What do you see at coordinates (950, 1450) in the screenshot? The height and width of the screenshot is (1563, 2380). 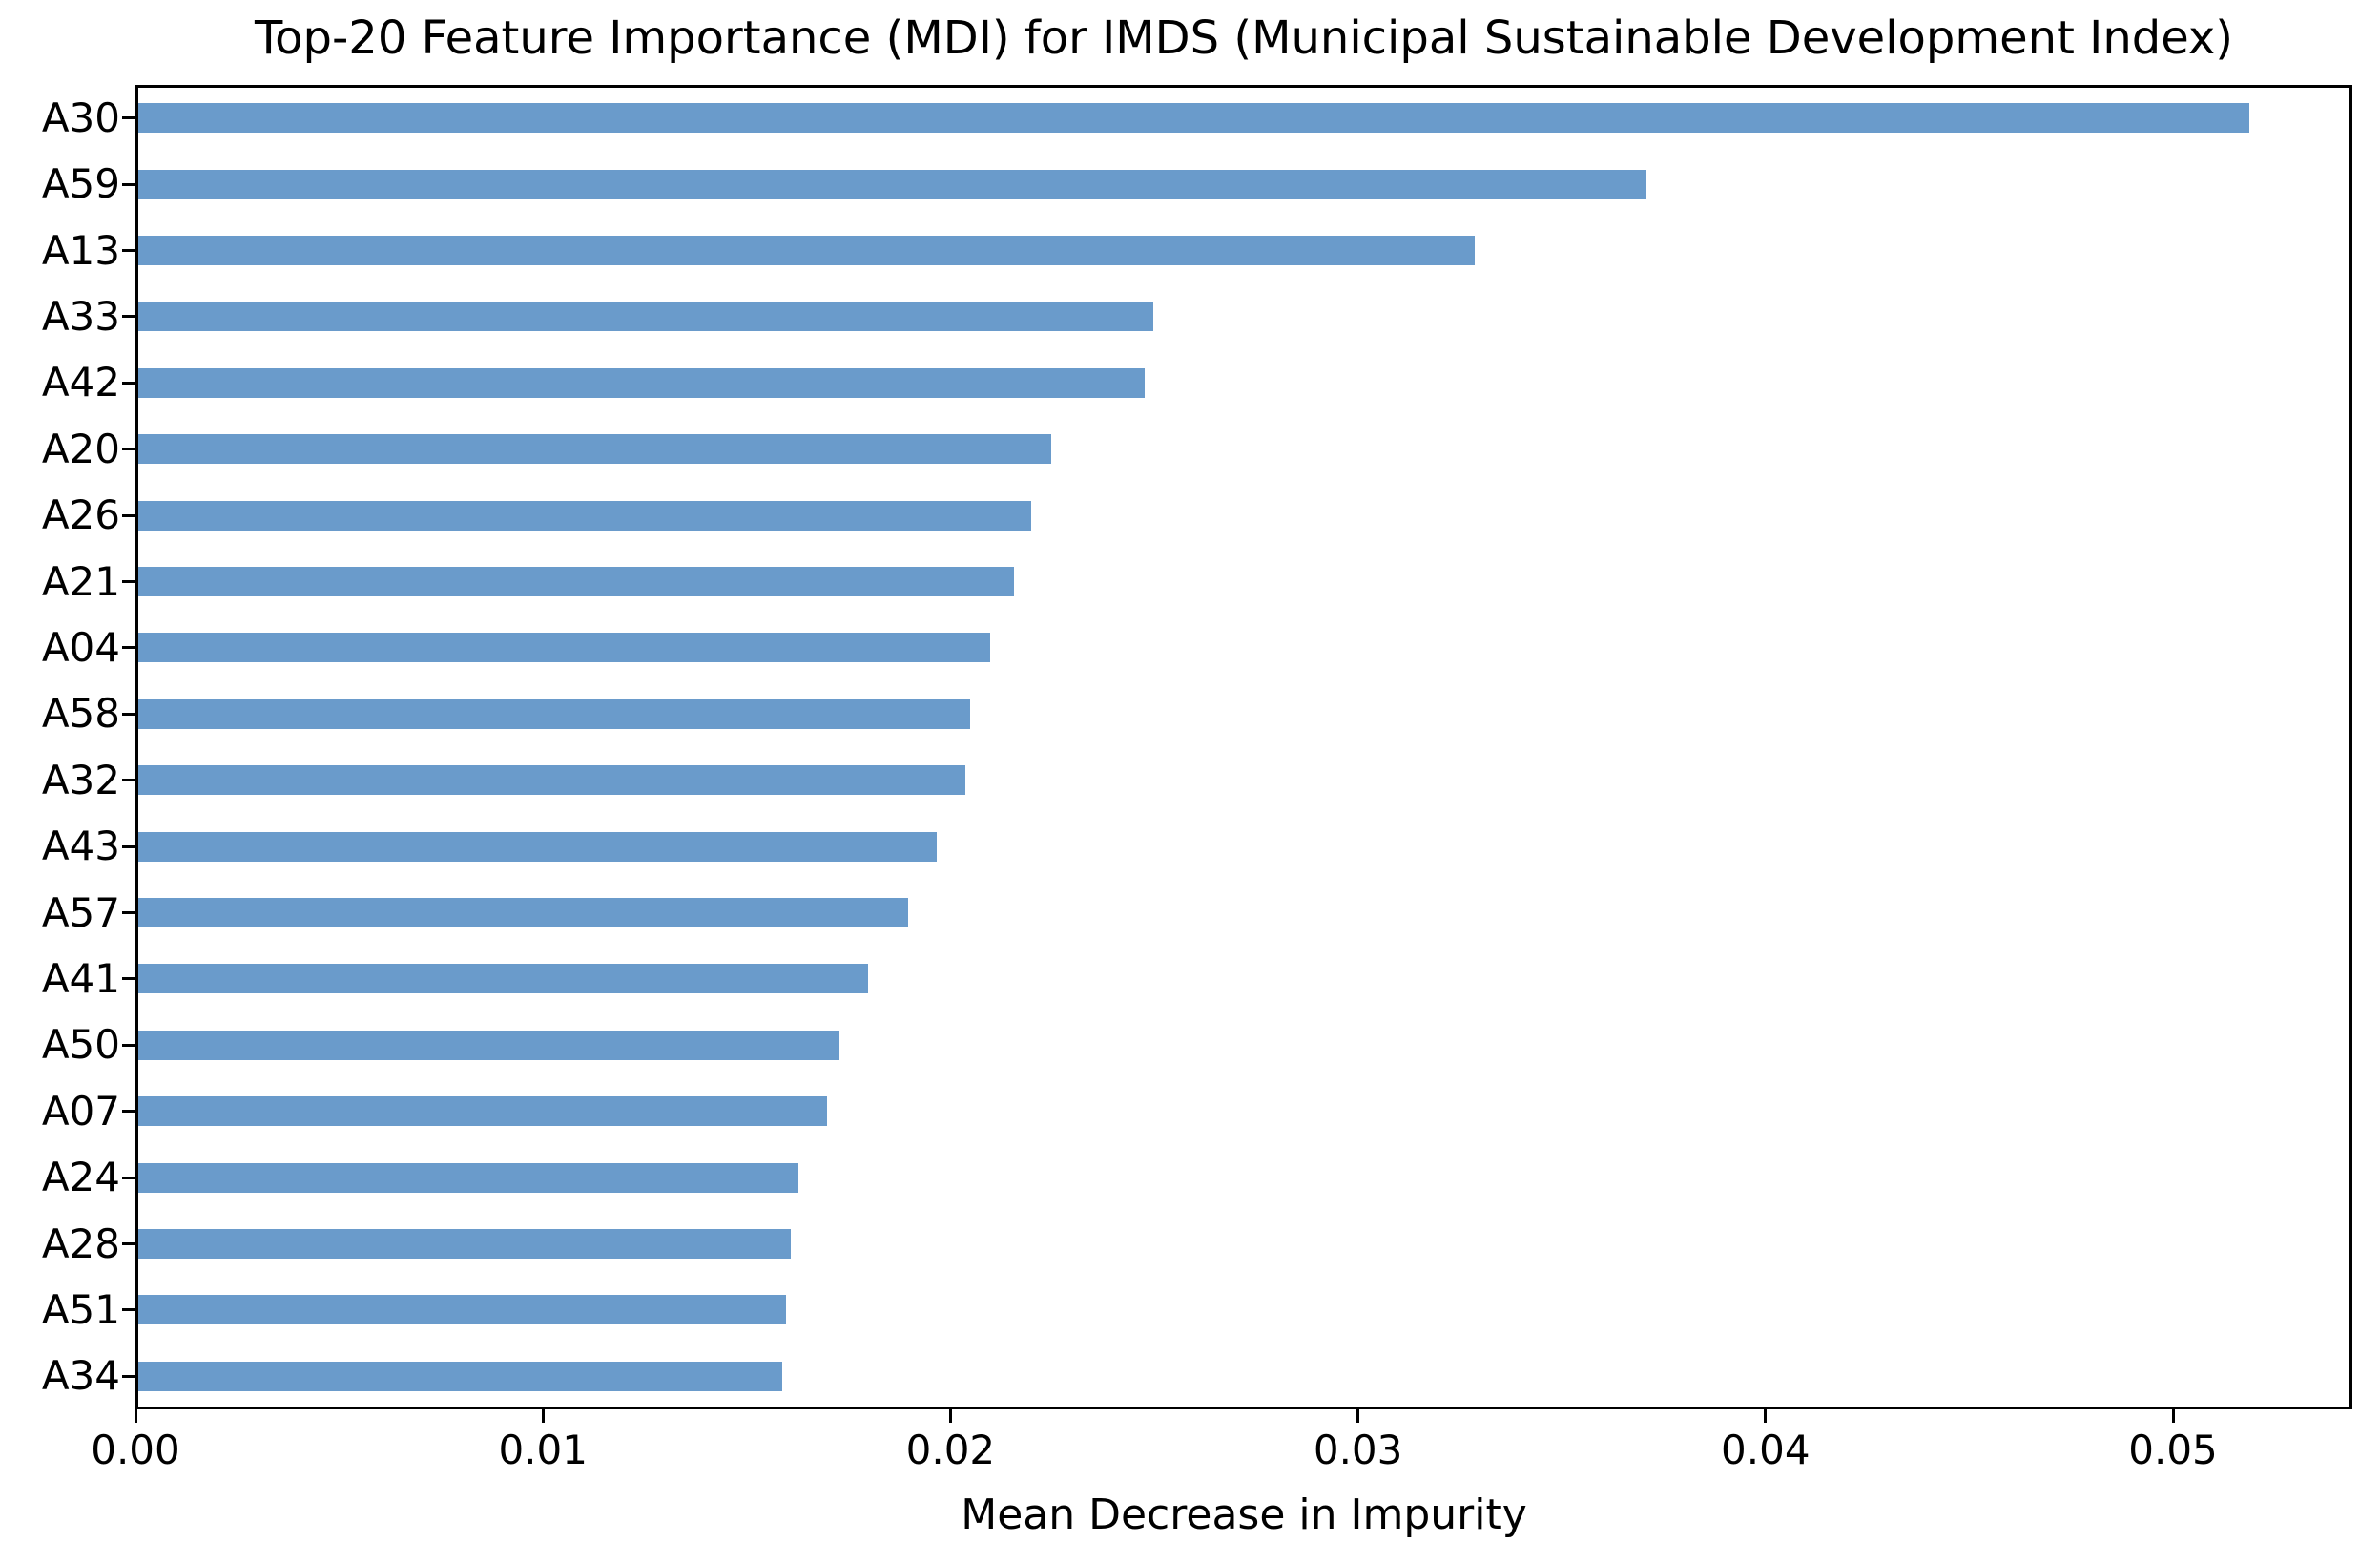 I see `x-tick-label-0.02: 0.02` at bounding box center [950, 1450].